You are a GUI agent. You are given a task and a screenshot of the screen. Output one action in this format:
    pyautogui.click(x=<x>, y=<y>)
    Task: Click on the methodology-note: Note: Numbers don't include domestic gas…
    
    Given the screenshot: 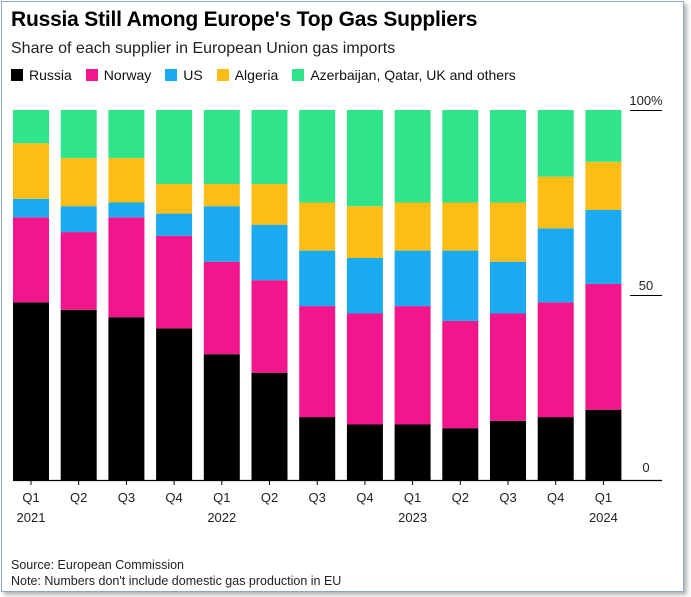 What is the action you would take?
    pyautogui.click(x=176, y=581)
    